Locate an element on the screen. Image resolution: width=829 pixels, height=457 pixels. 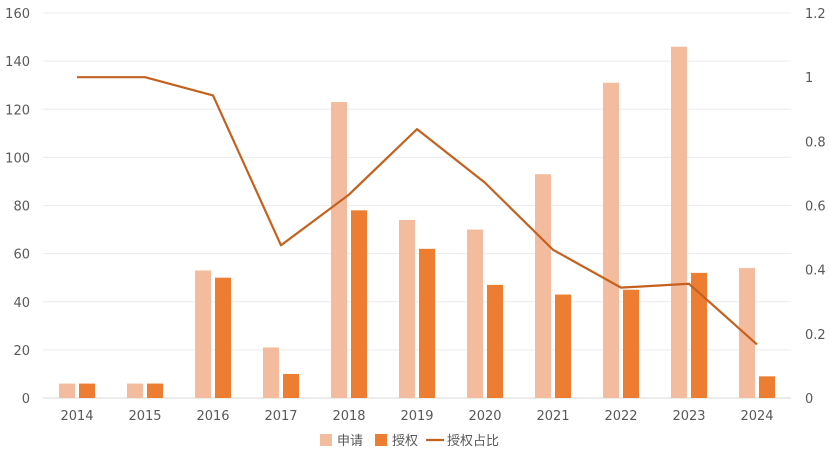
bar-申请-2015 is located at coordinates (135, 390).